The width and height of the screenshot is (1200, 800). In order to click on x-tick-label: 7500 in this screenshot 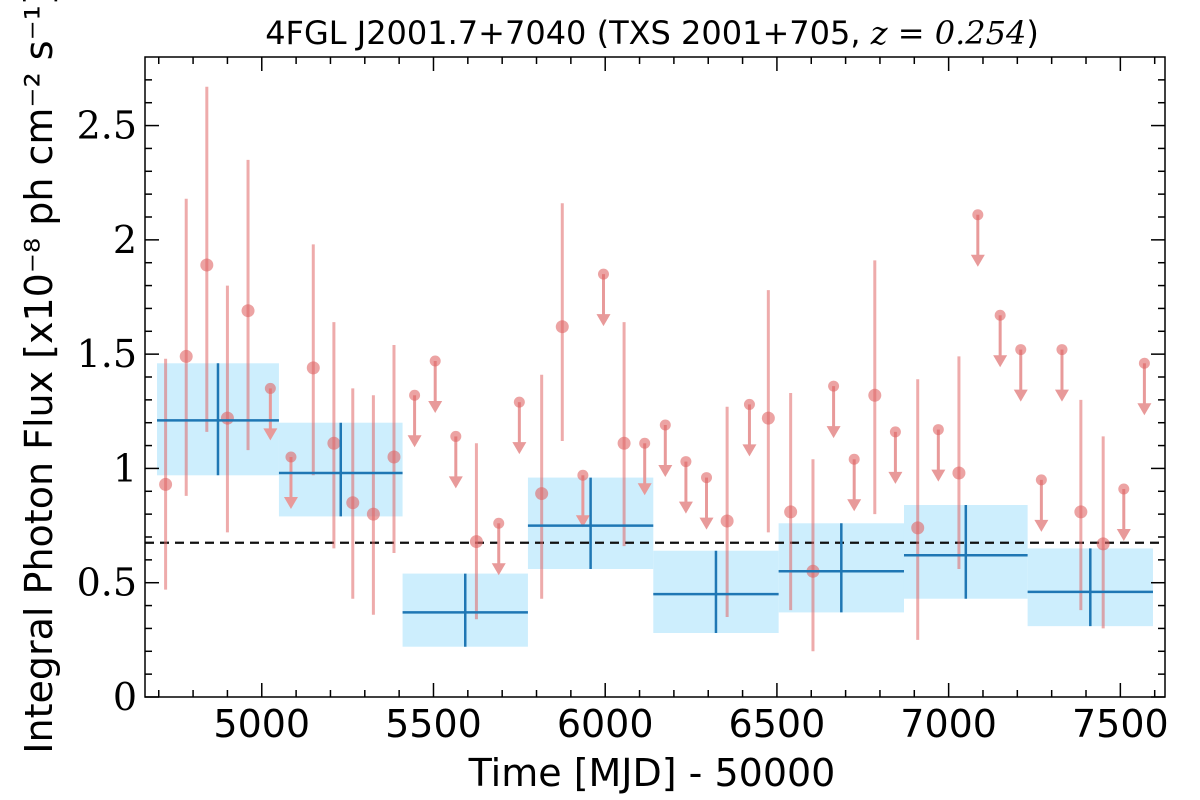, I will do `click(1120, 724)`.